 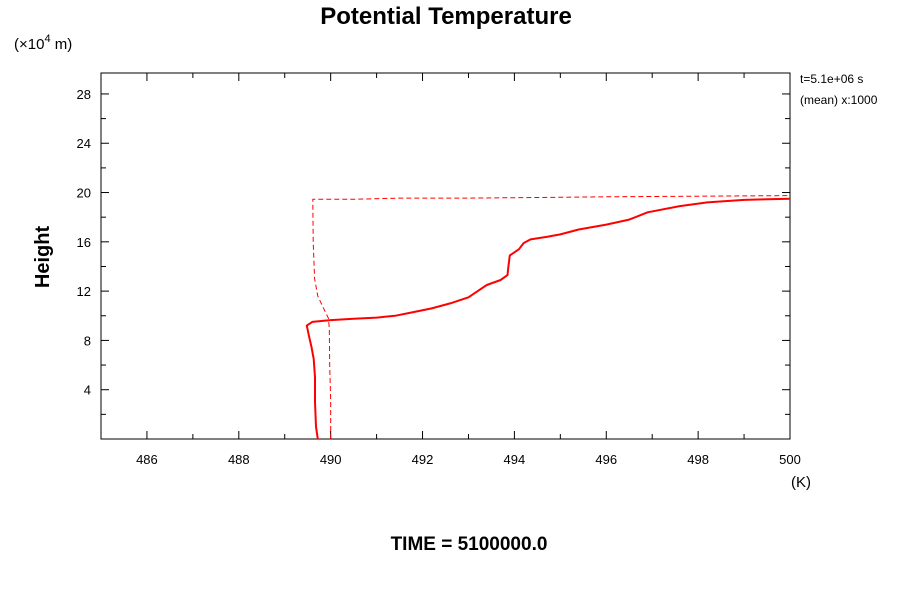 I want to click on chart-title: Potential Temperature, so click(x=446, y=16).